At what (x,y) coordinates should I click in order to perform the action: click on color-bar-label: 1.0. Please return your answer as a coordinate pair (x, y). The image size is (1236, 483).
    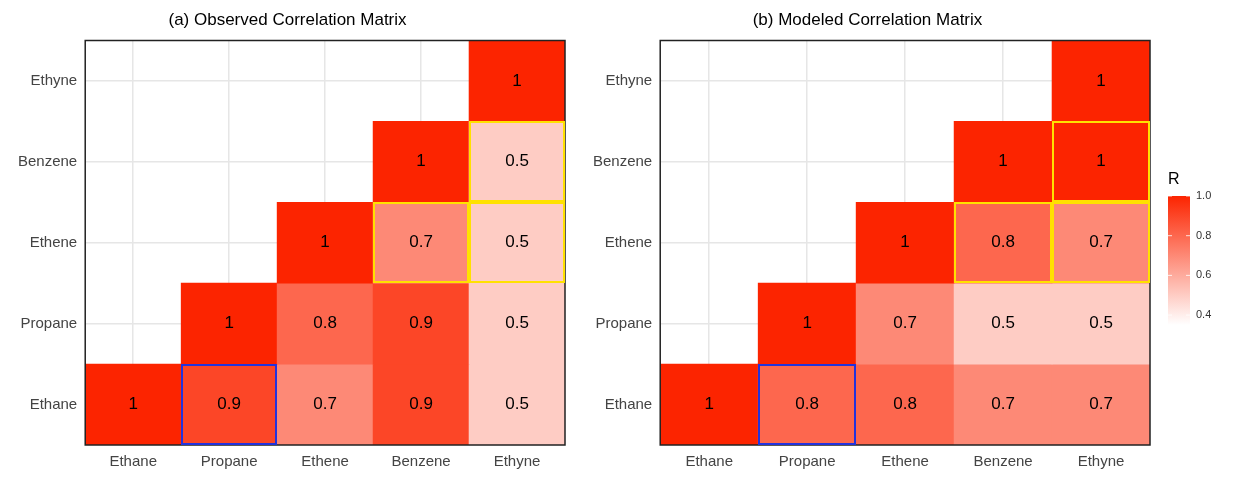
    Looking at the image, I should click on (1204, 195).